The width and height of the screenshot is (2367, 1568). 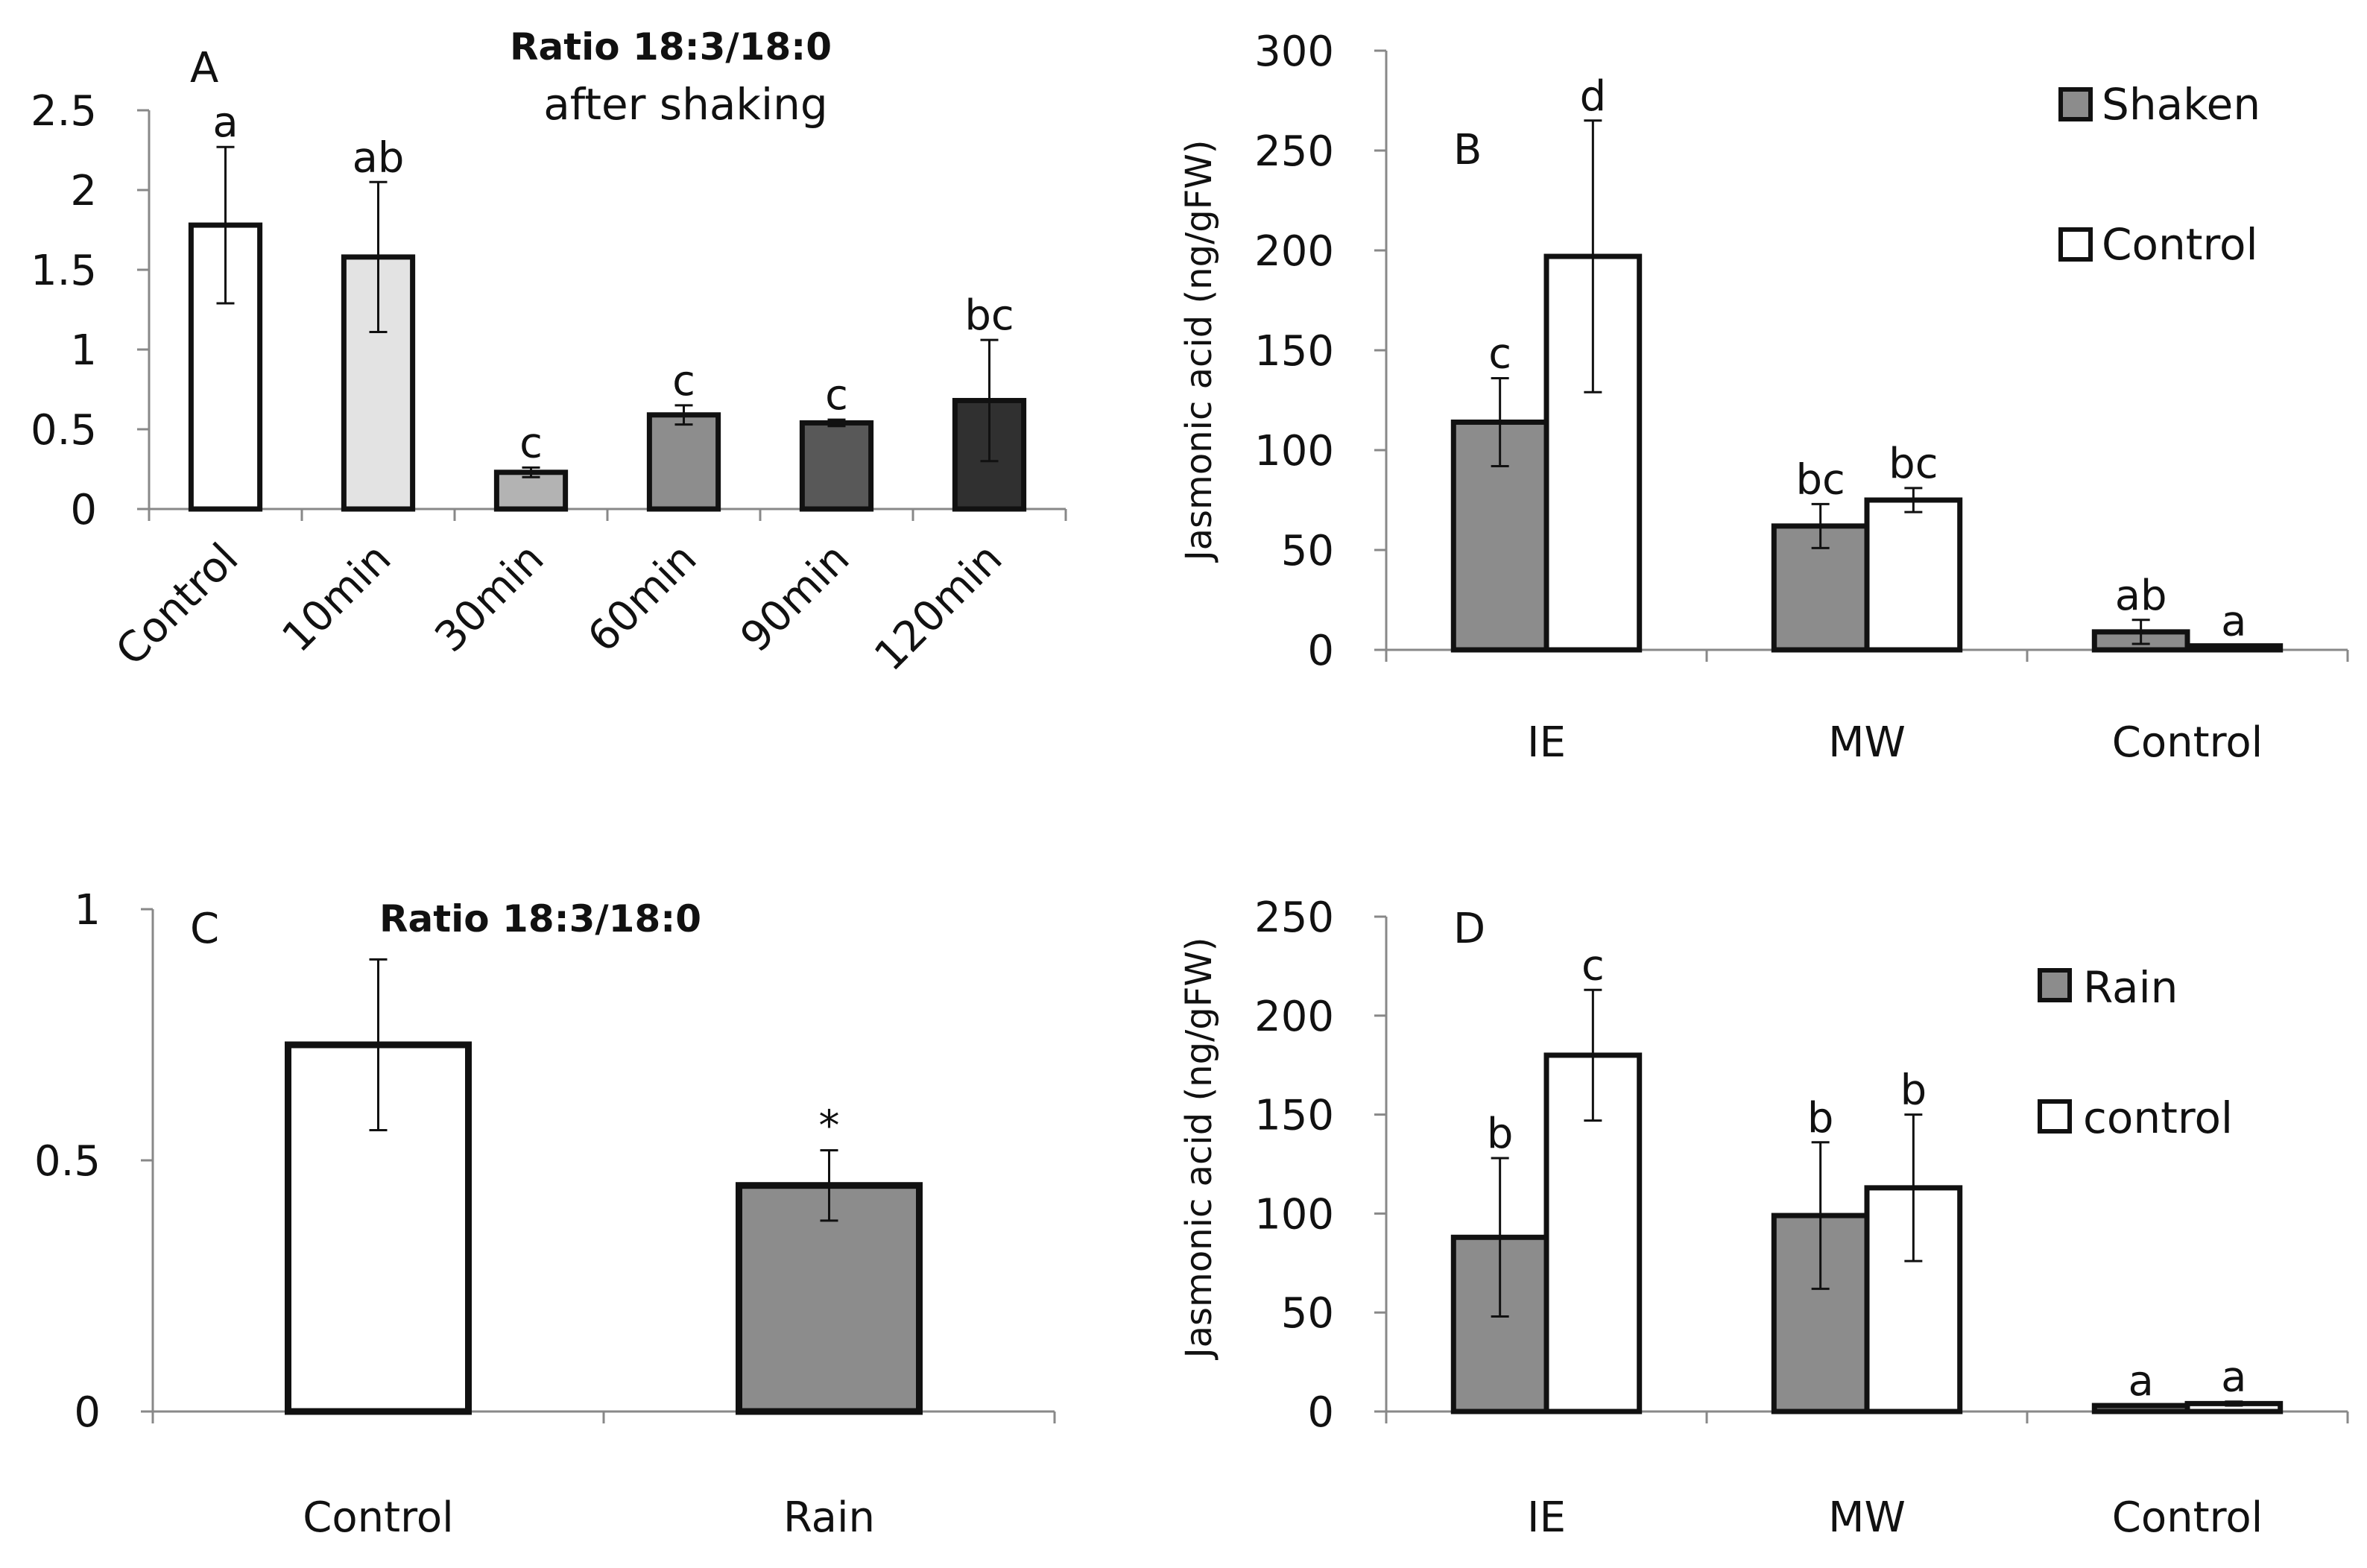 I want to click on panel-a-subtitle: after shaking, so click(x=685, y=105).